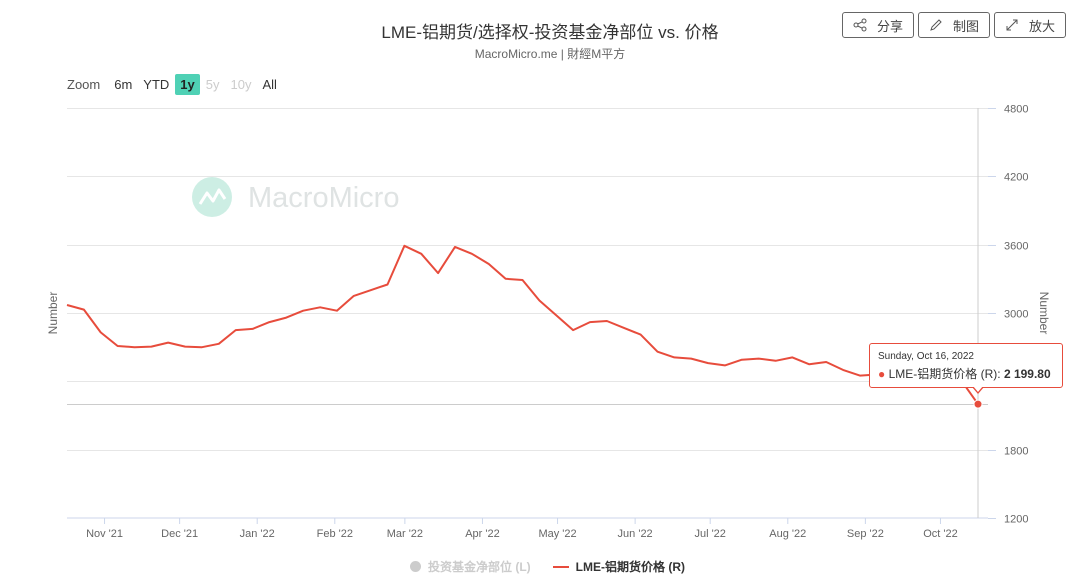  Describe the element at coordinates (1016, 110) in the screenshot. I see `y-tick-label: 4800` at that location.